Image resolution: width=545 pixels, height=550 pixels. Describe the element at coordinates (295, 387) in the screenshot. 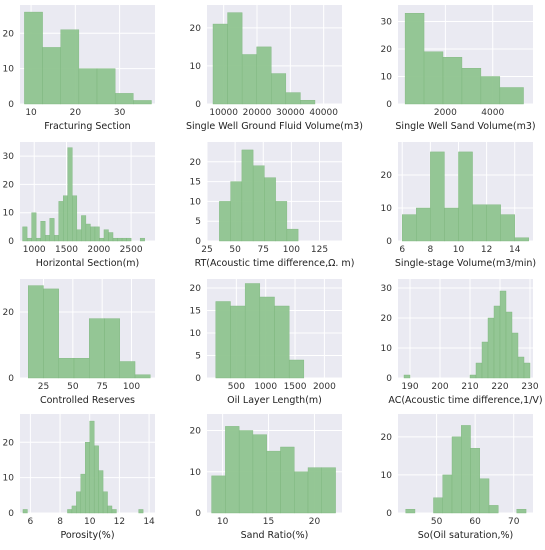

I see `x-tick-label: 1500` at that location.